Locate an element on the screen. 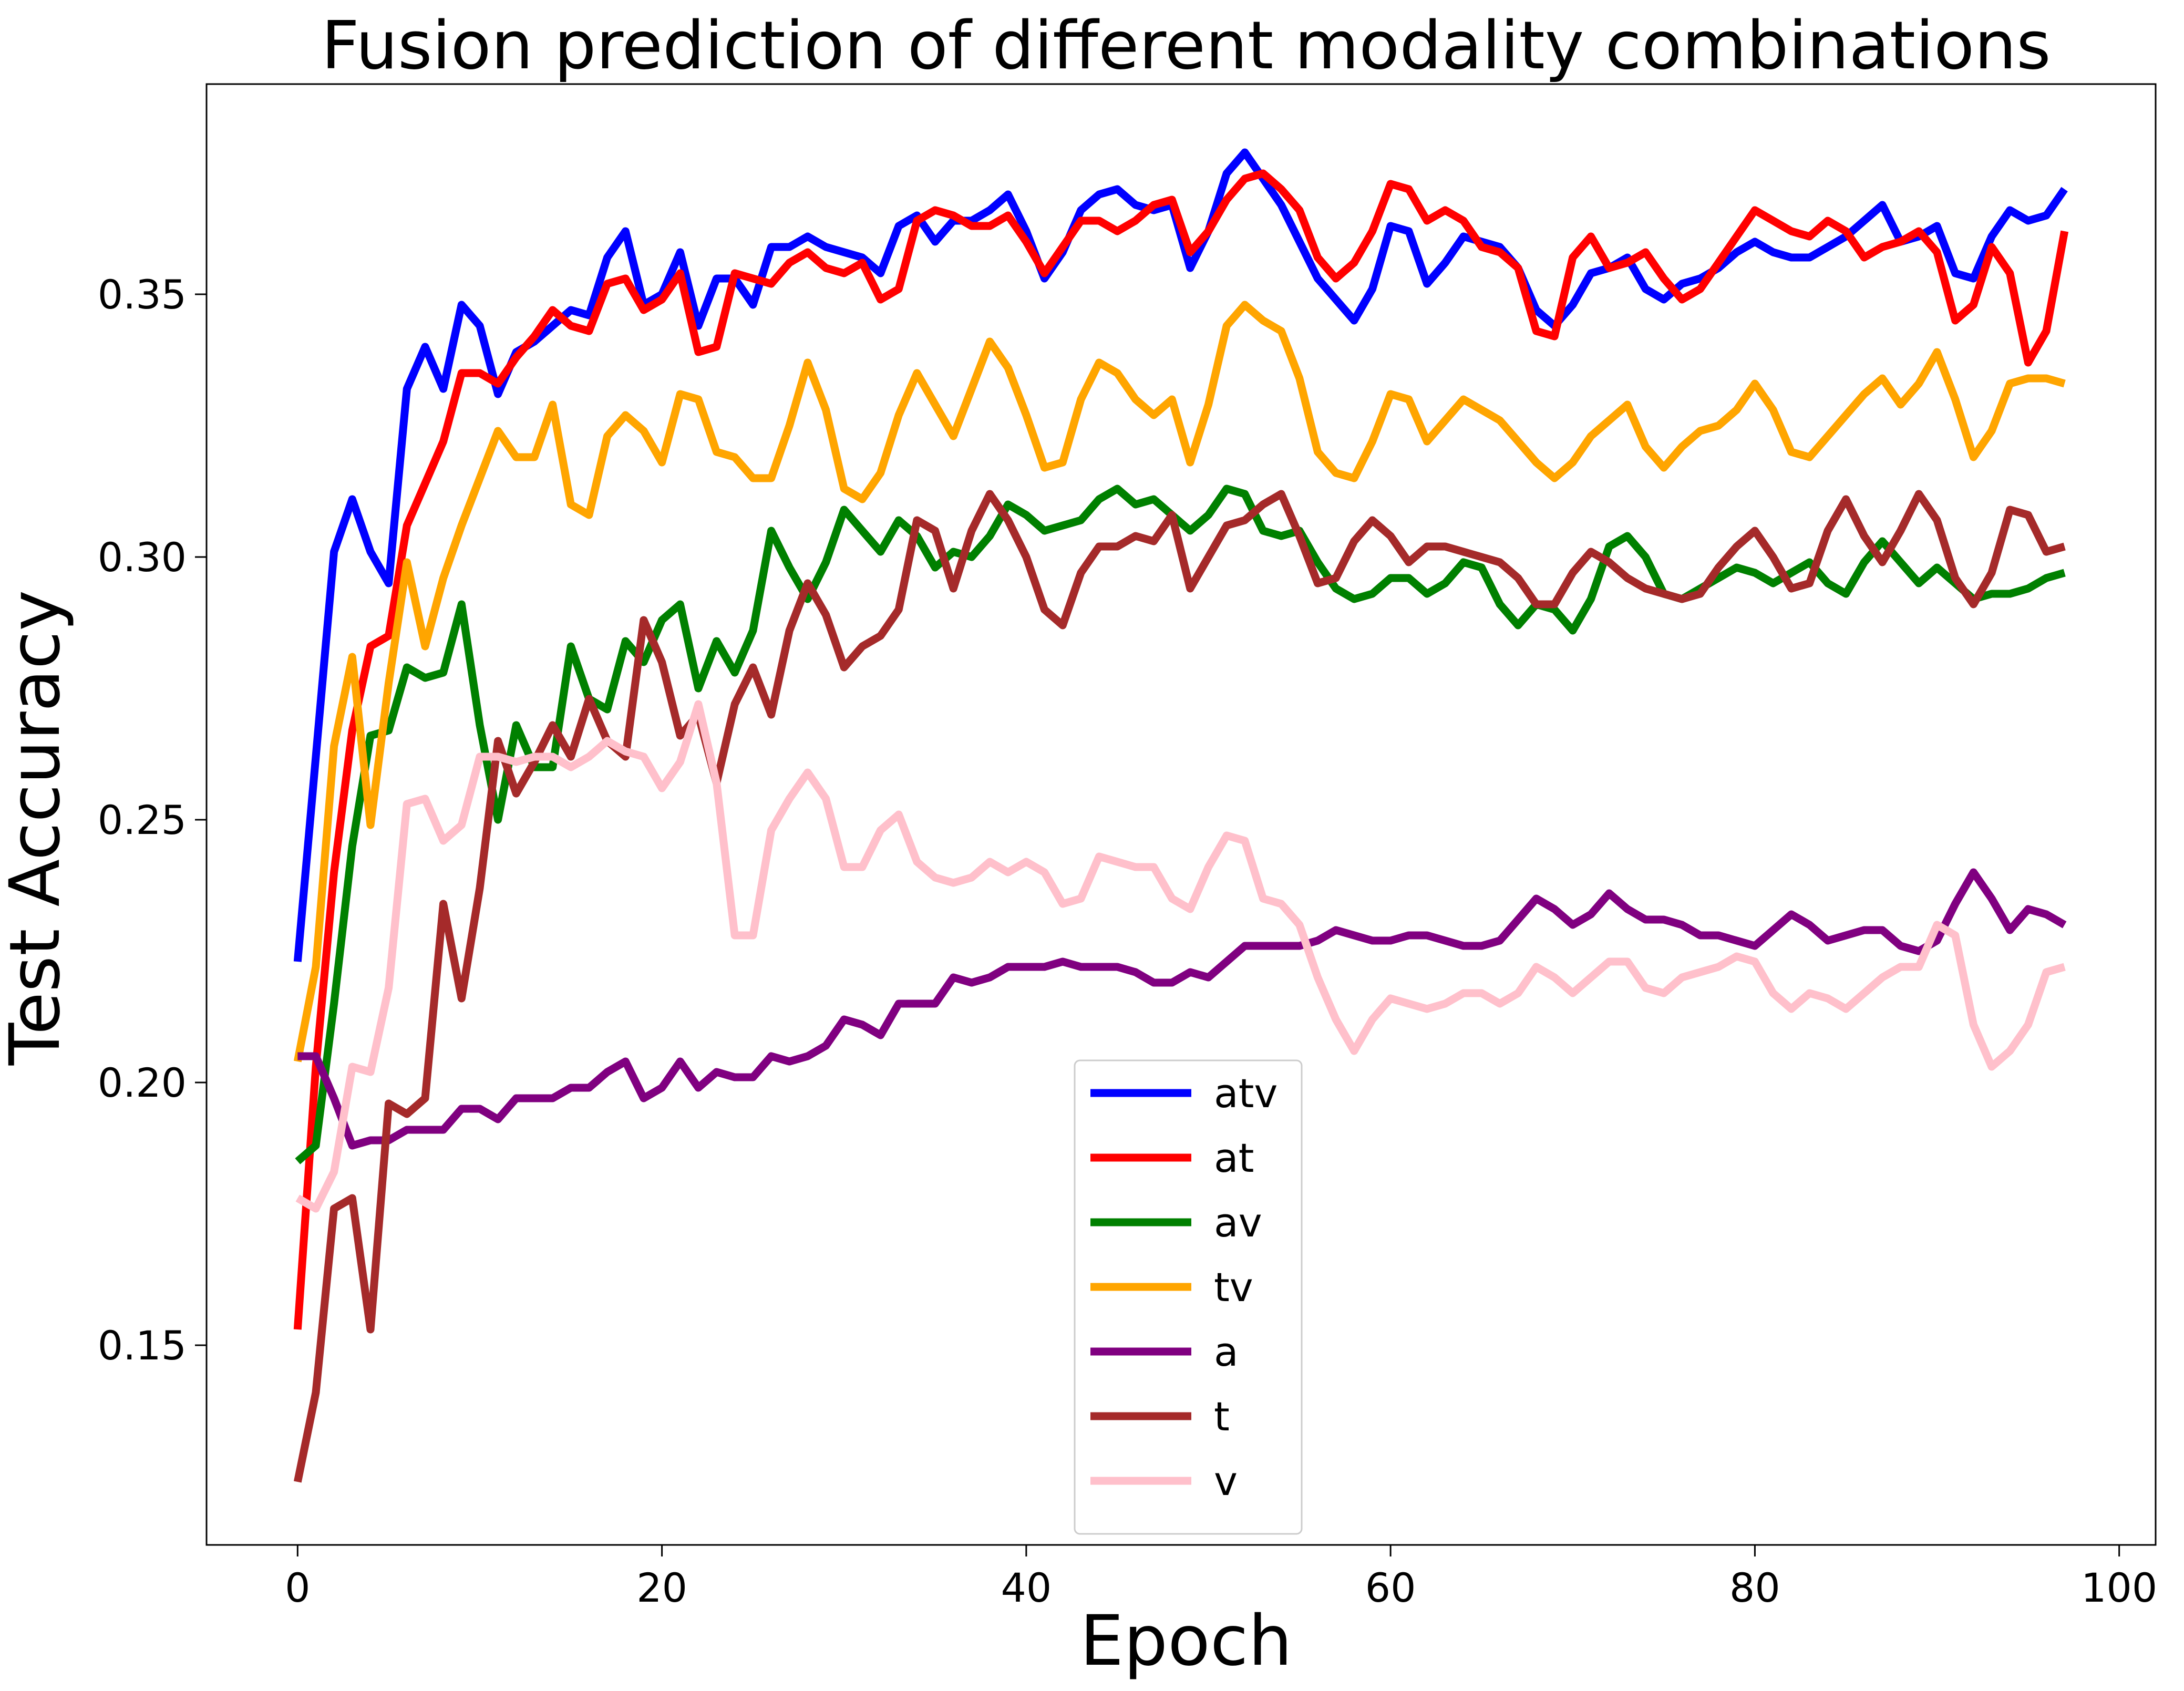 The width and height of the screenshot is (2184, 1691). x-tick-label: 60 is located at coordinates (1390, 1588).